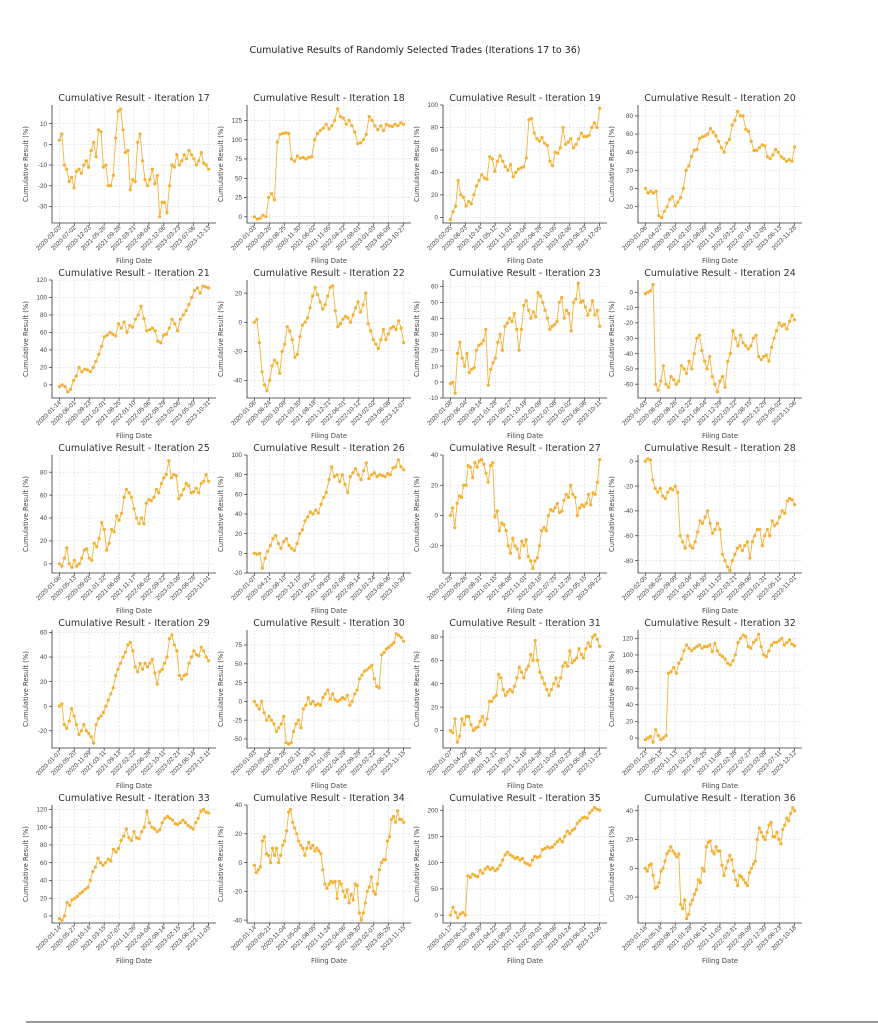  Describe the element at coordinates (434, 398) in the screenshot. I see `y-tick-label: -10` at that location.